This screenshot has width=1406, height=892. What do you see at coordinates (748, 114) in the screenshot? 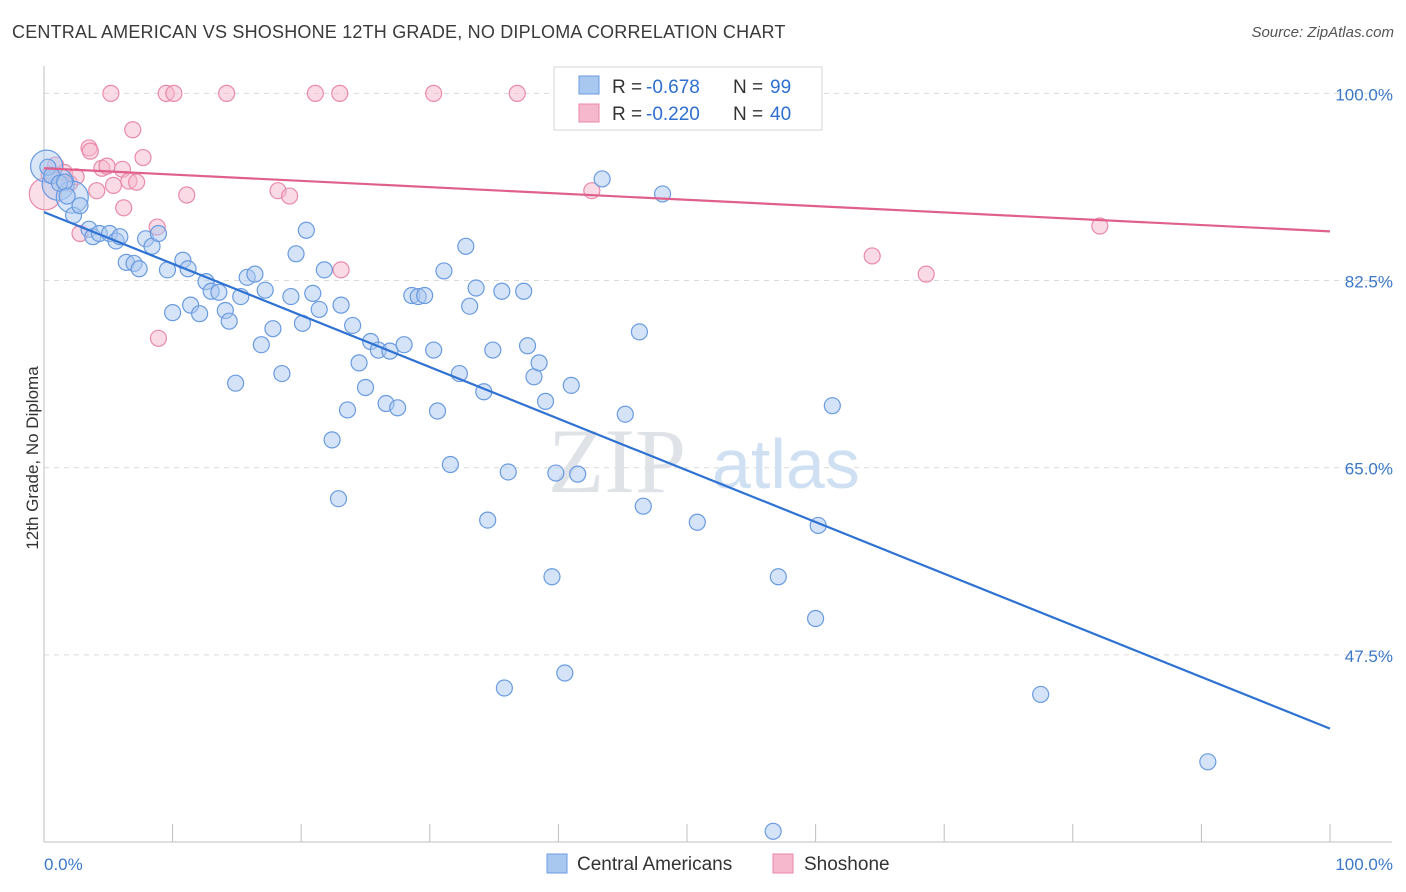
I see `stats-n-label-pink: N =` at bounding box center [748, 114].